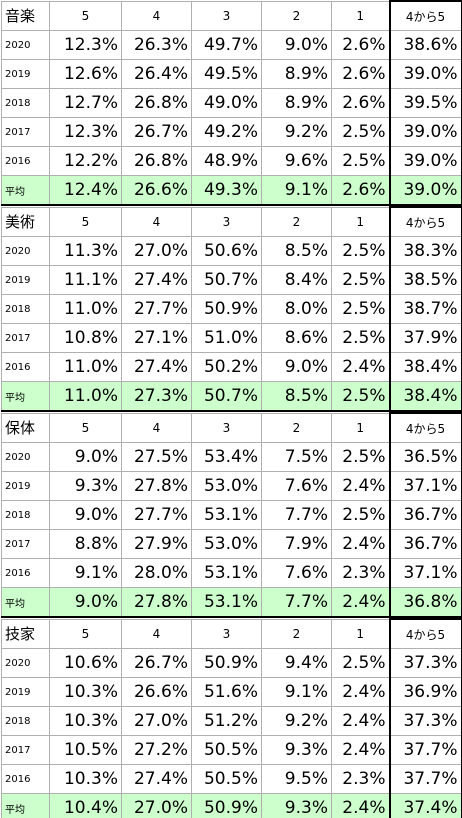 This screenshot has height=818, width=462. Describe the element at coordinates (231, 692) in the screenshot. I see `year-row: 2019 10.3% 26.6% 51.6% 9.1% 2.4% 36.9%` at that location.